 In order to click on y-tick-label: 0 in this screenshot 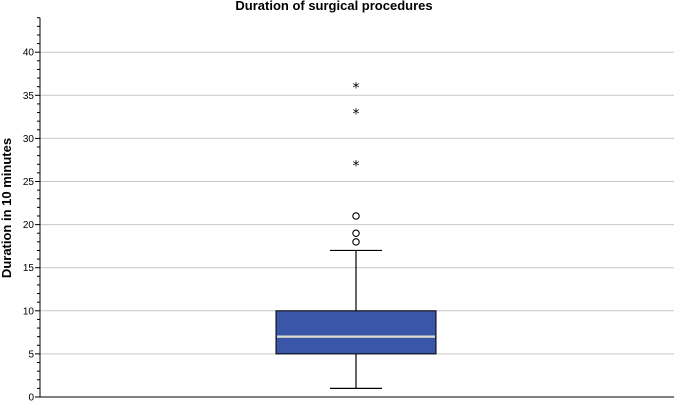, I will do `click(31, 397)`.